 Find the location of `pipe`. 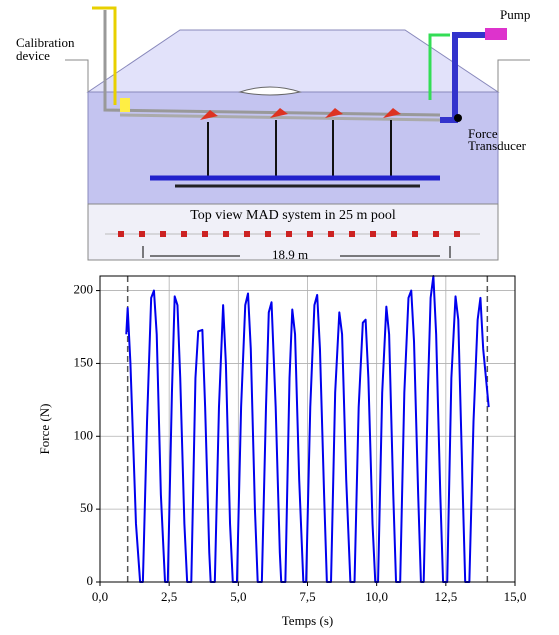

pipe is located at coordinates (462, 77).